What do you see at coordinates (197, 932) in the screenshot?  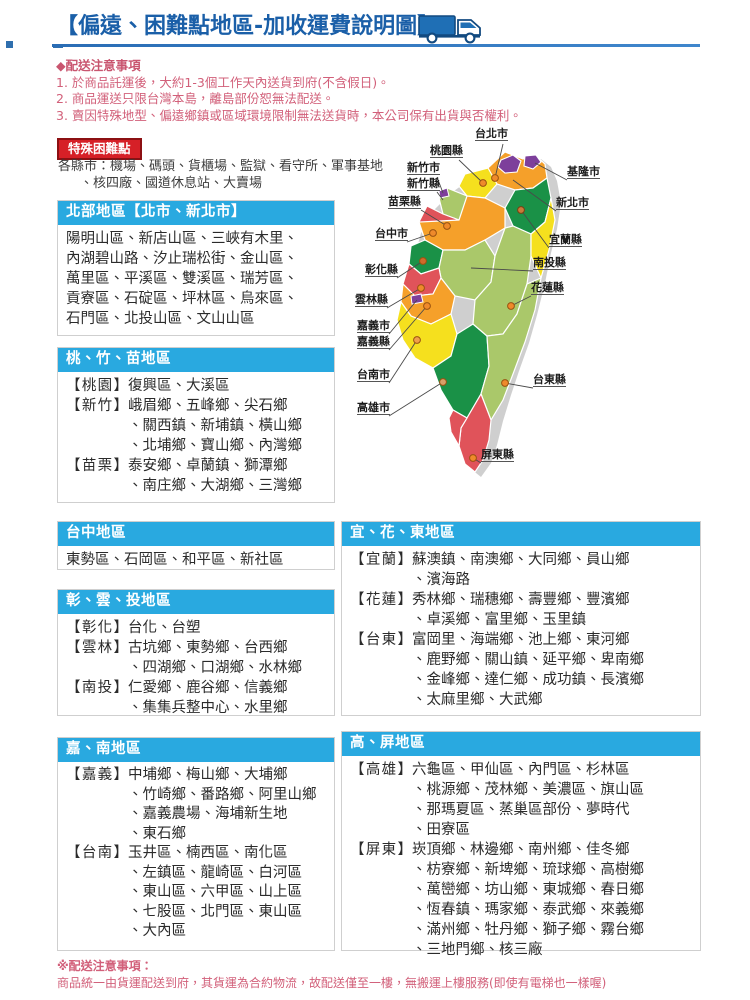 I see `panel-row: 【台南】、大內區` at bounding box center [197, 932].